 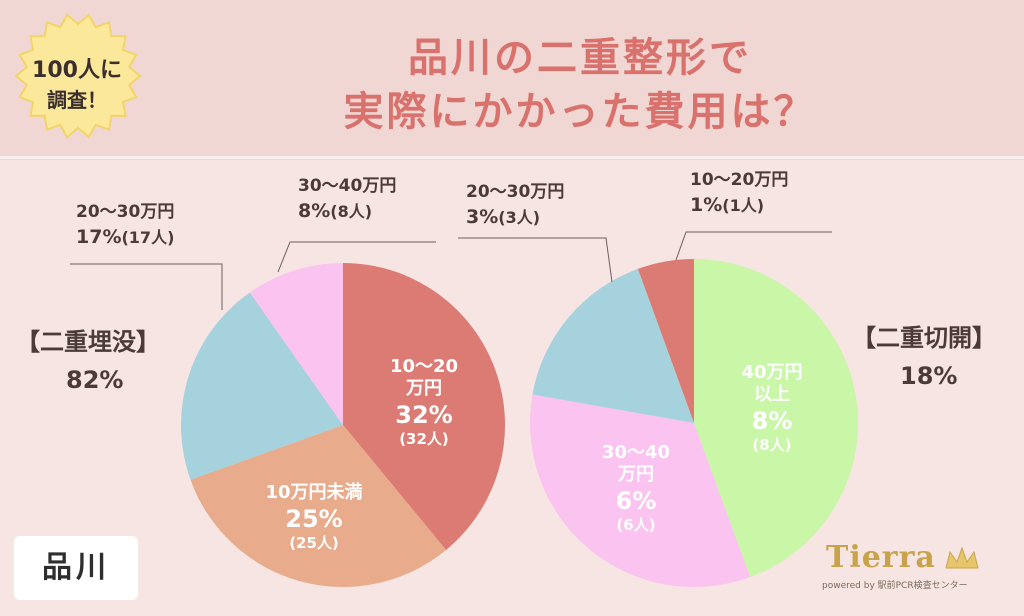 What do you see at coordinates (962, 557) in the screenshot?
I see `crown-icon` at bounding box center [962, 557].